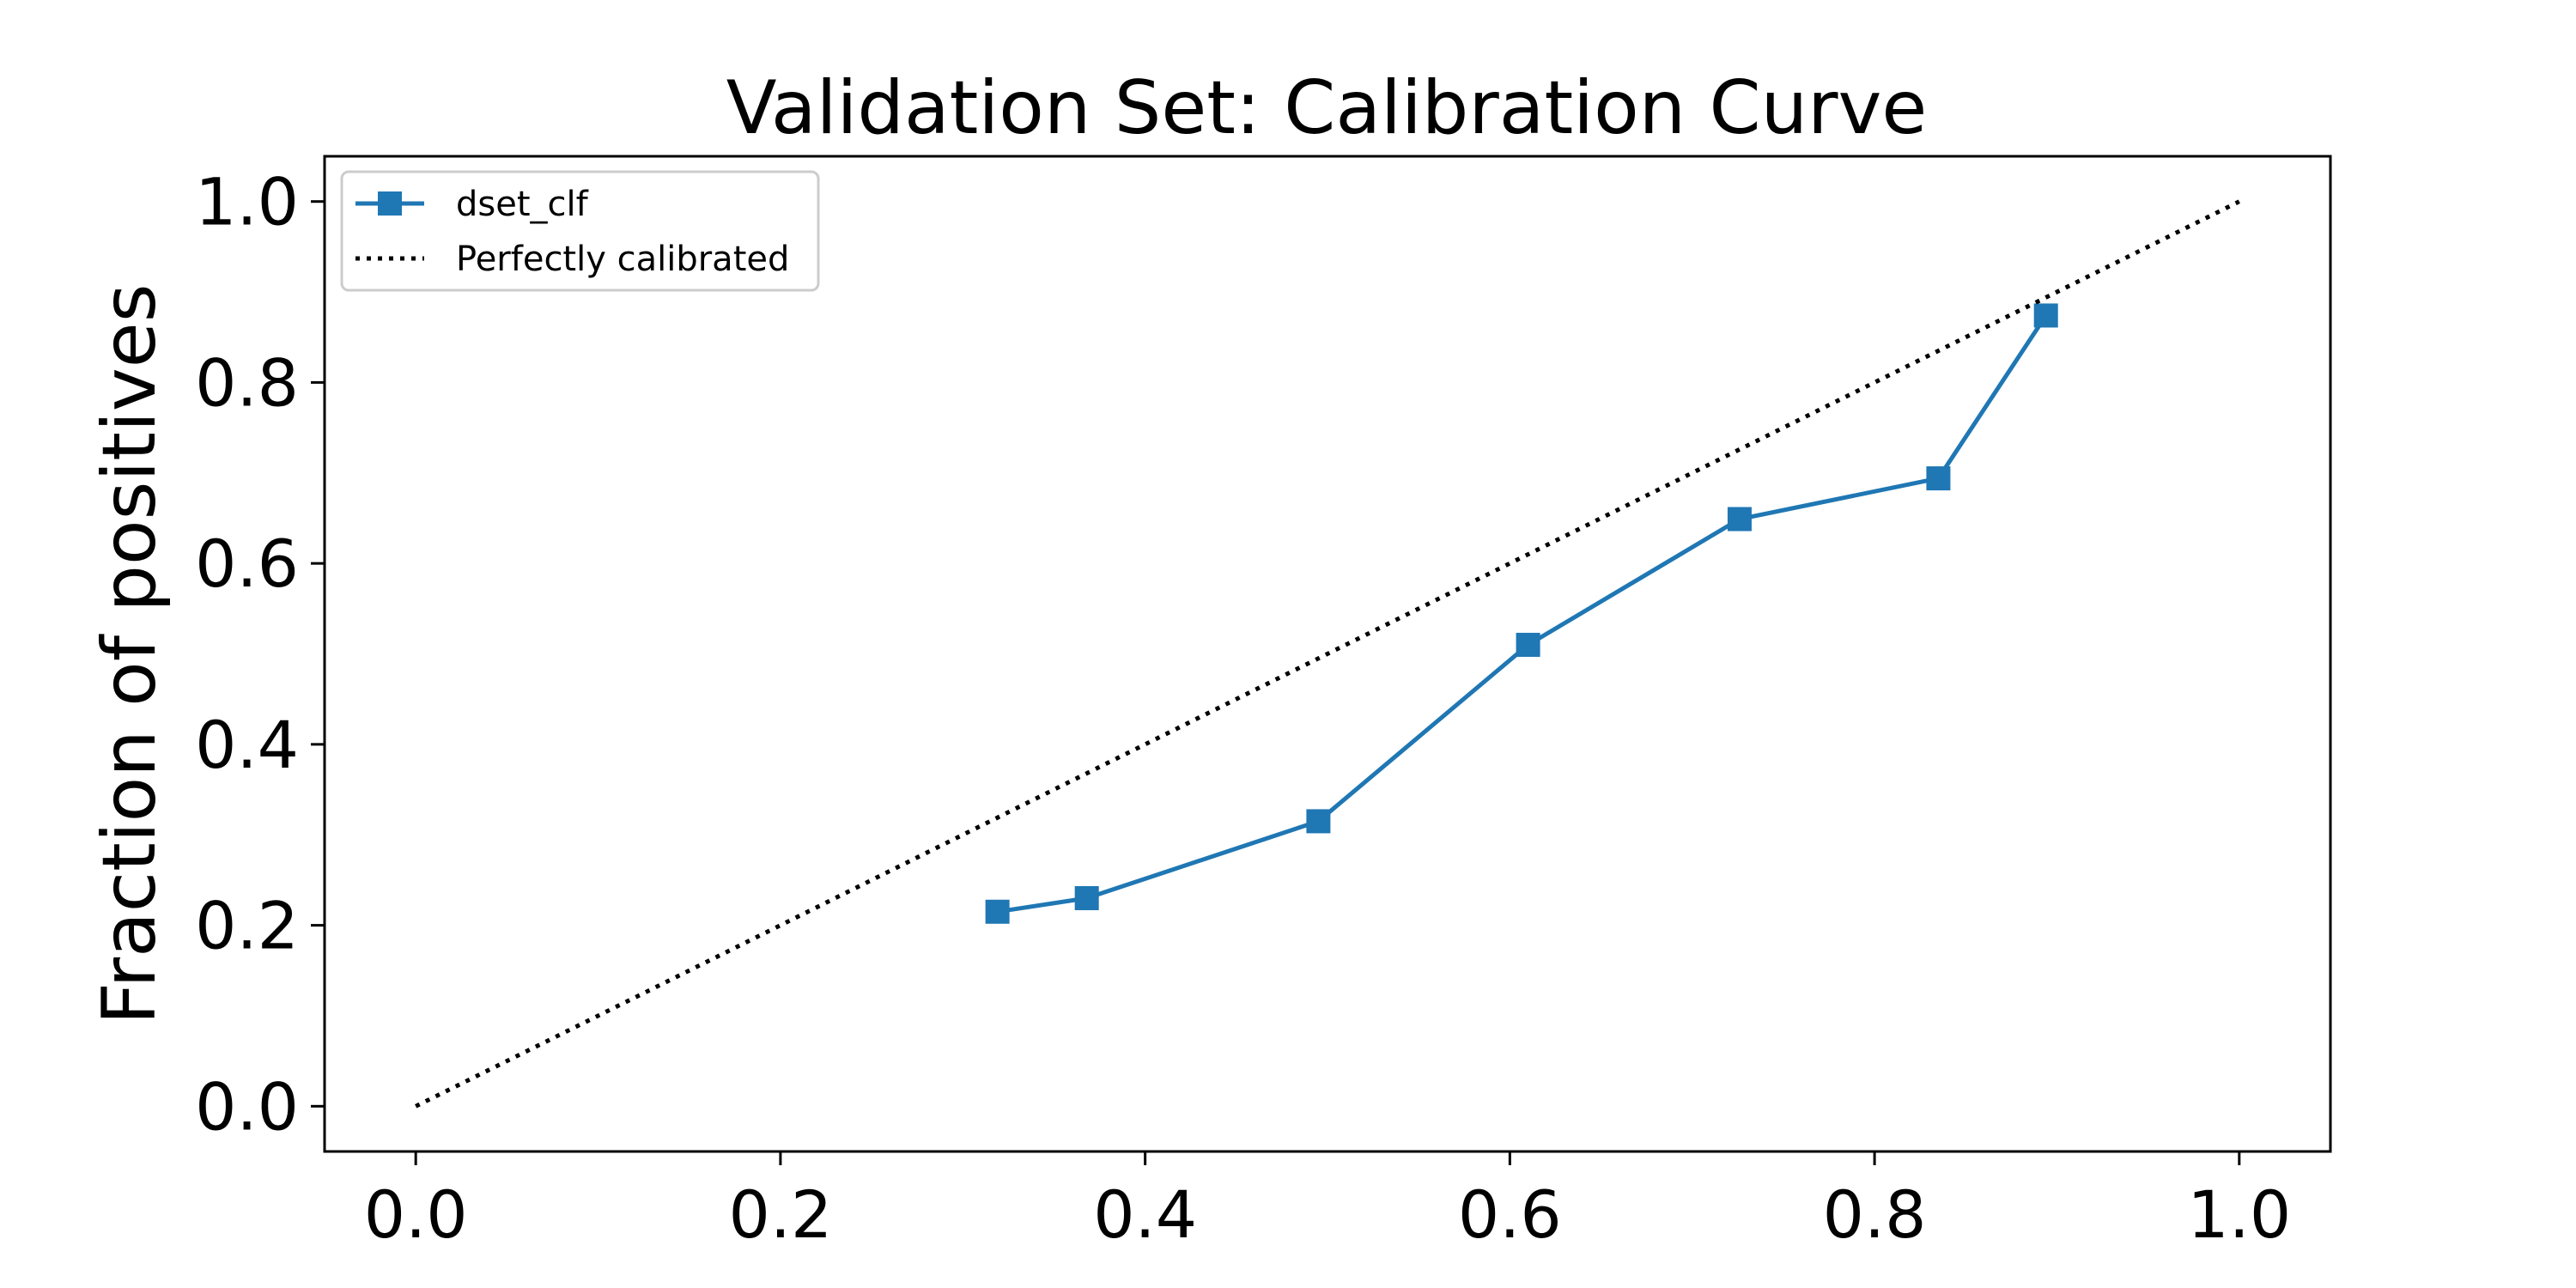 Image resolution: width=2576 pixels, height=1288 pixels. Describe the element at coordinates (1327, 108) in the screenshot. I see `chart-title: Validation Set: Calibration Curve` at that location.